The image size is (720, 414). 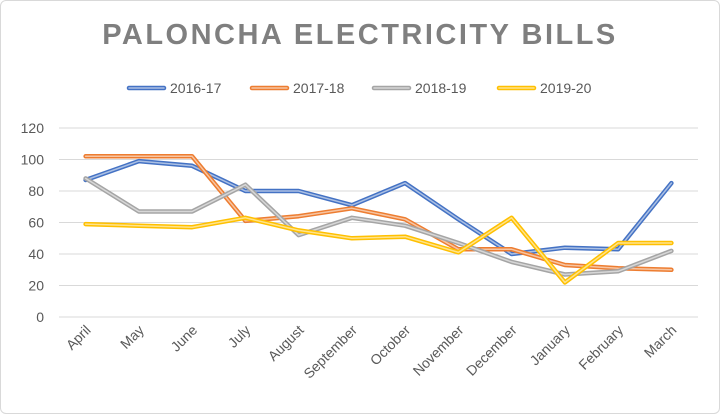 I want to click on x-tick-label: February, so click(x=600, y=347).